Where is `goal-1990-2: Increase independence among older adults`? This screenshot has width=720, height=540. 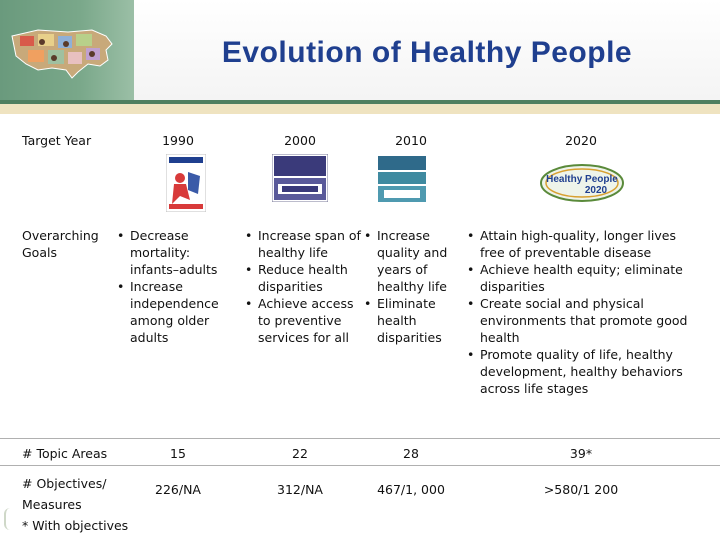
goal-1990-2: Increase independence among older adults is located at coordinates (175, 312).